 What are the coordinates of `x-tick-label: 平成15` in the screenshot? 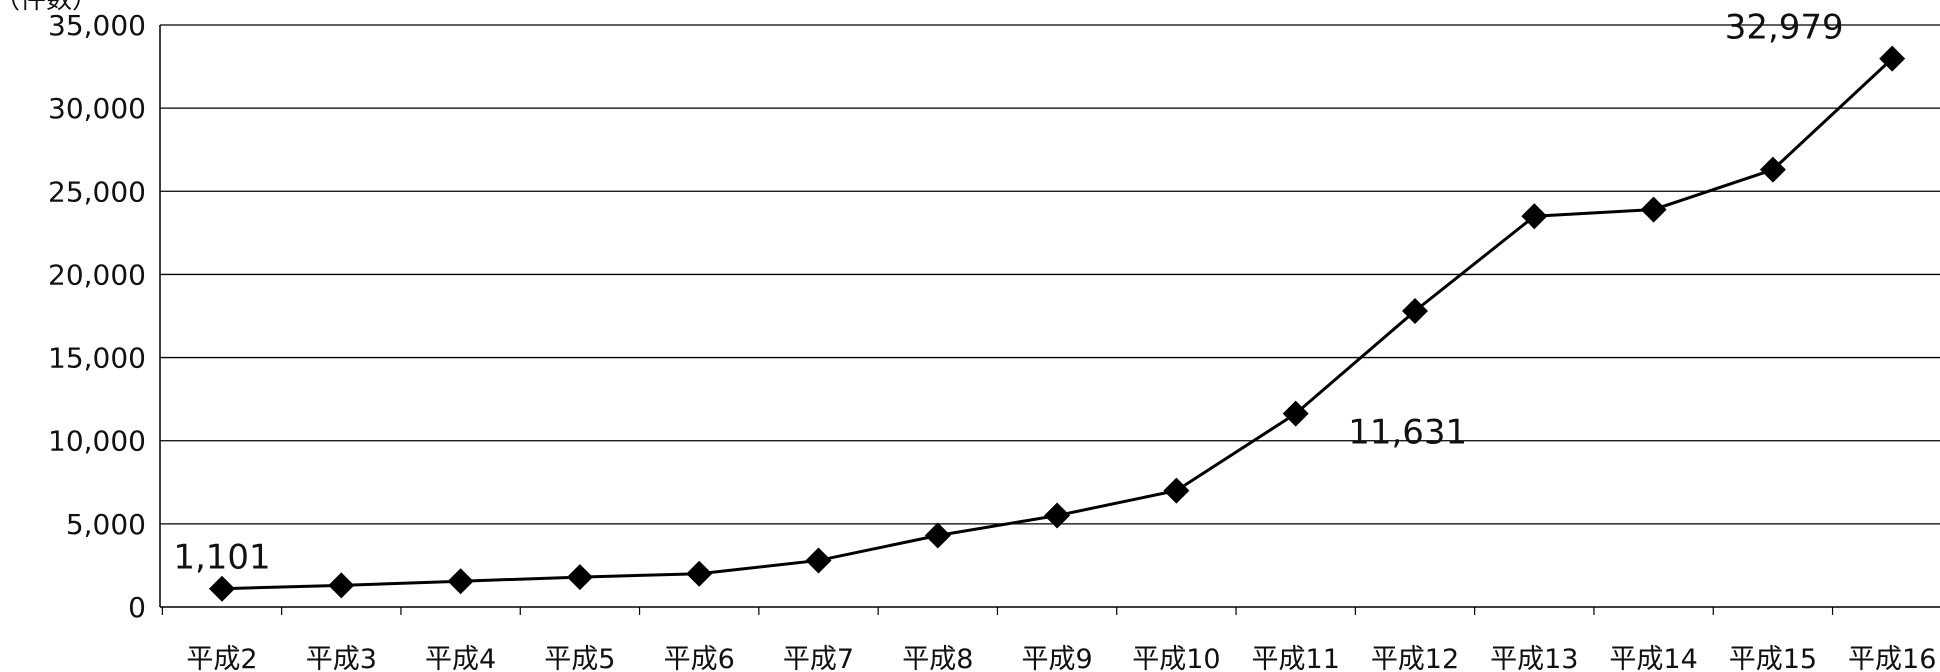 It's located at (1773, 658).